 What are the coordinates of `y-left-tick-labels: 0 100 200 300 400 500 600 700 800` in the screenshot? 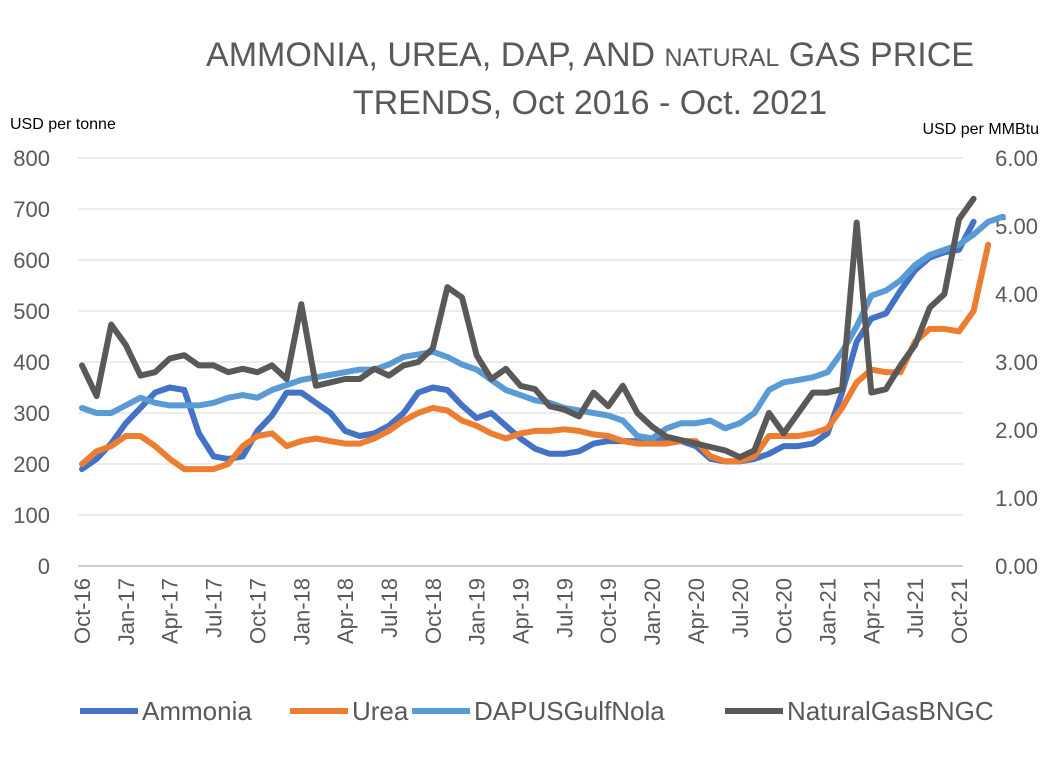 It's located at (31, 362).